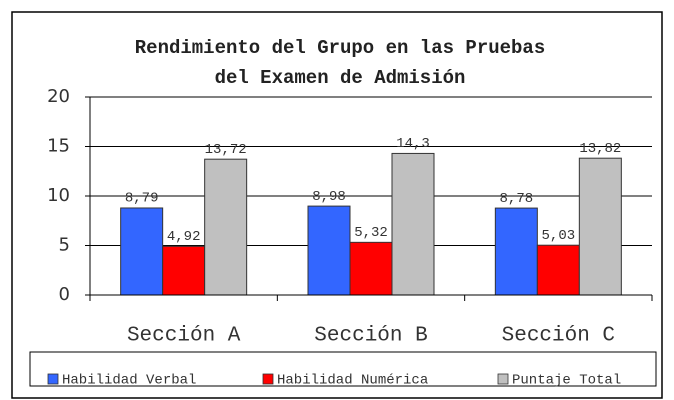 Image resolution: width=674 pixels, height=400 pixels. Describe the element at coordinates (352, 381) in the screenshot. I see `legend-label: Habilidad Numérica` at that location.